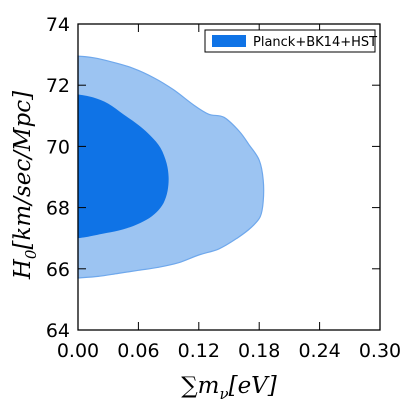  I want to click on x-tick-label: 0.00, so click(78, 351).